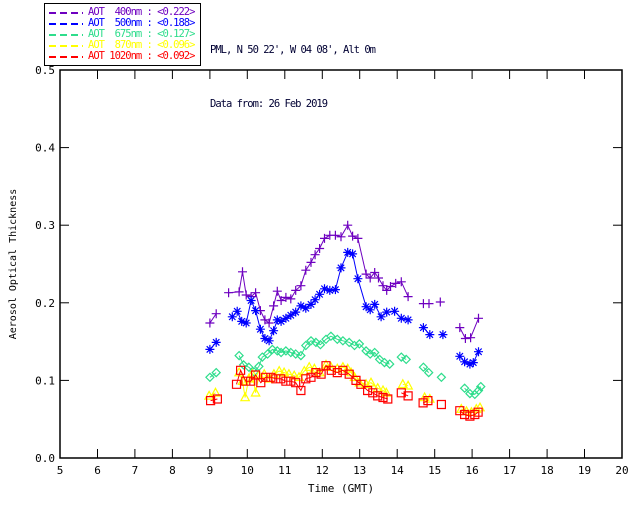 This screenshot has width=640, height=512. I want to click on legend-line-sample-870nm, so click(66, 45).